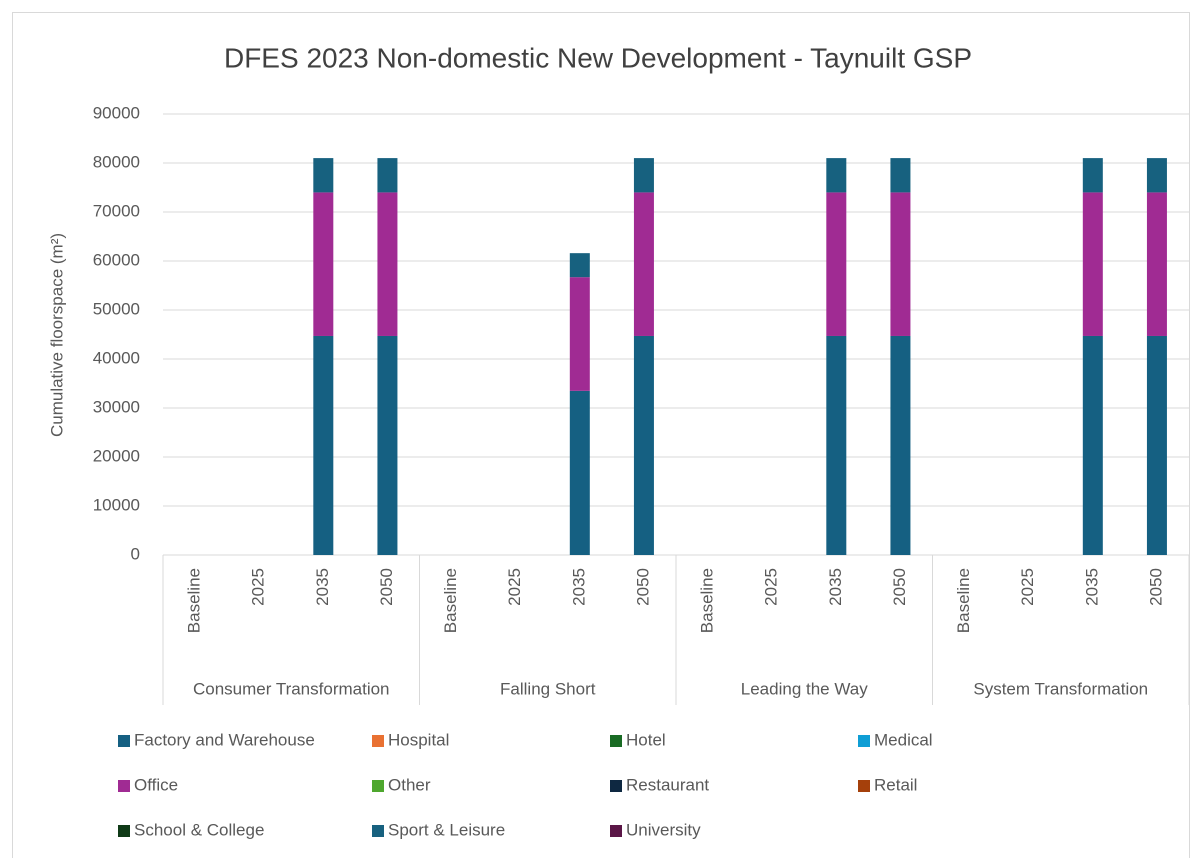 Image resolution: width=1202 pixels, height=858 pixels. I want to click on y-tick-label: 30000, so click(116, 406).